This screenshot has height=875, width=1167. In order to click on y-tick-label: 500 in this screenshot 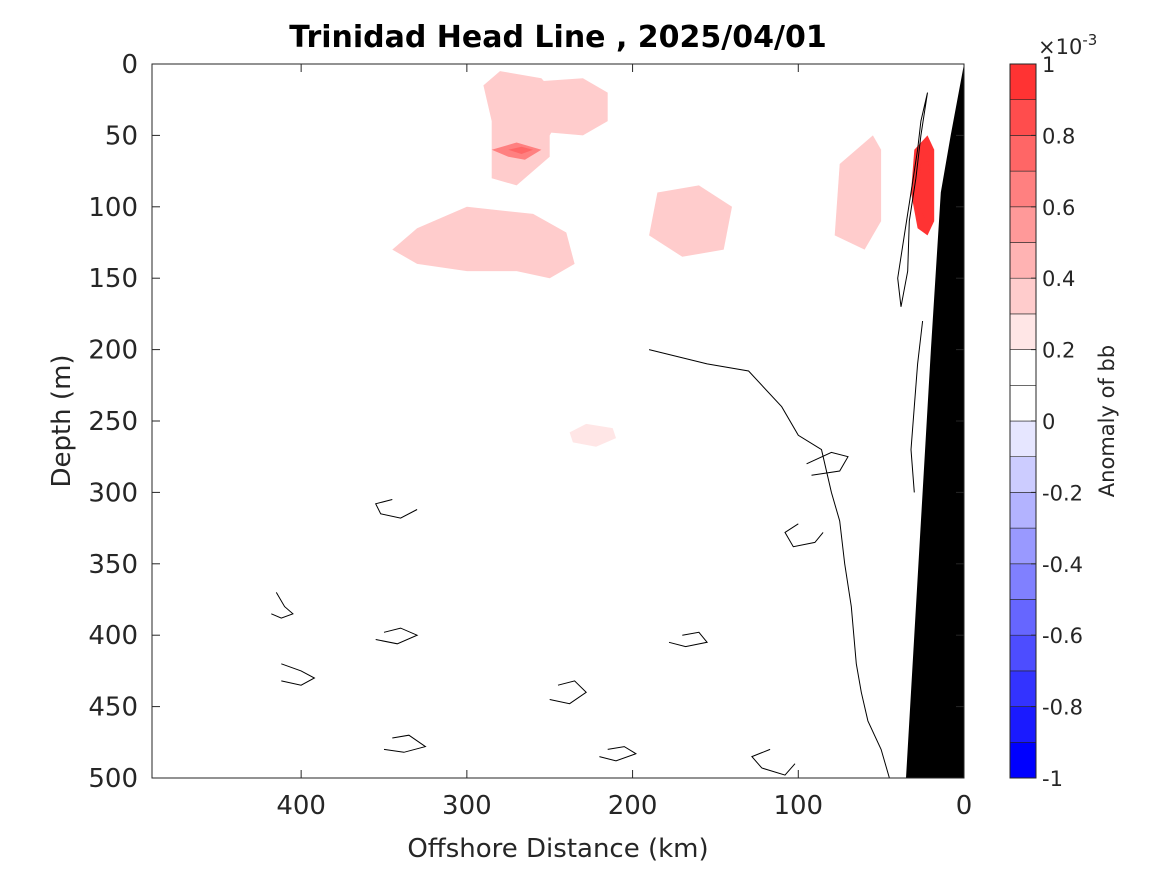, I will do `click(113, 779)`.